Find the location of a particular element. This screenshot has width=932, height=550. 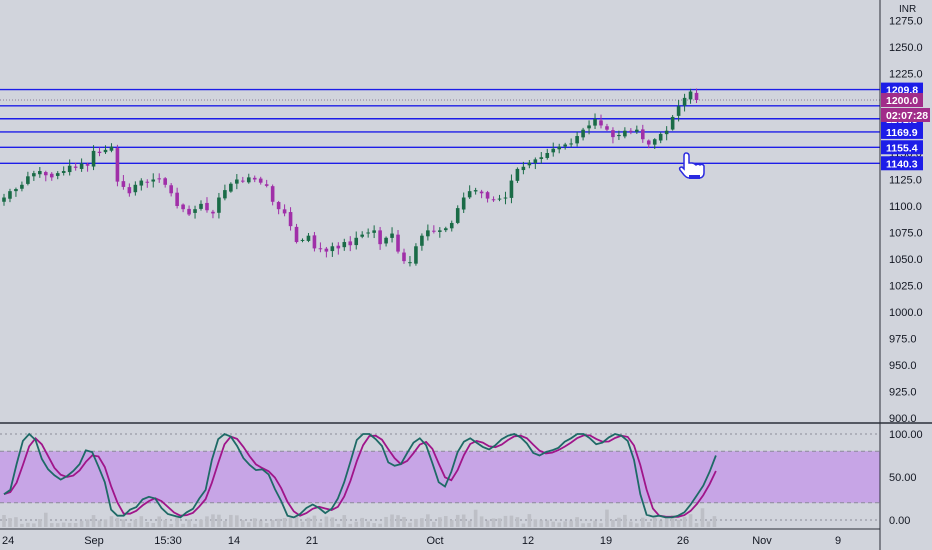

time-tick-label: 24 is located at coordinates (8, 541).